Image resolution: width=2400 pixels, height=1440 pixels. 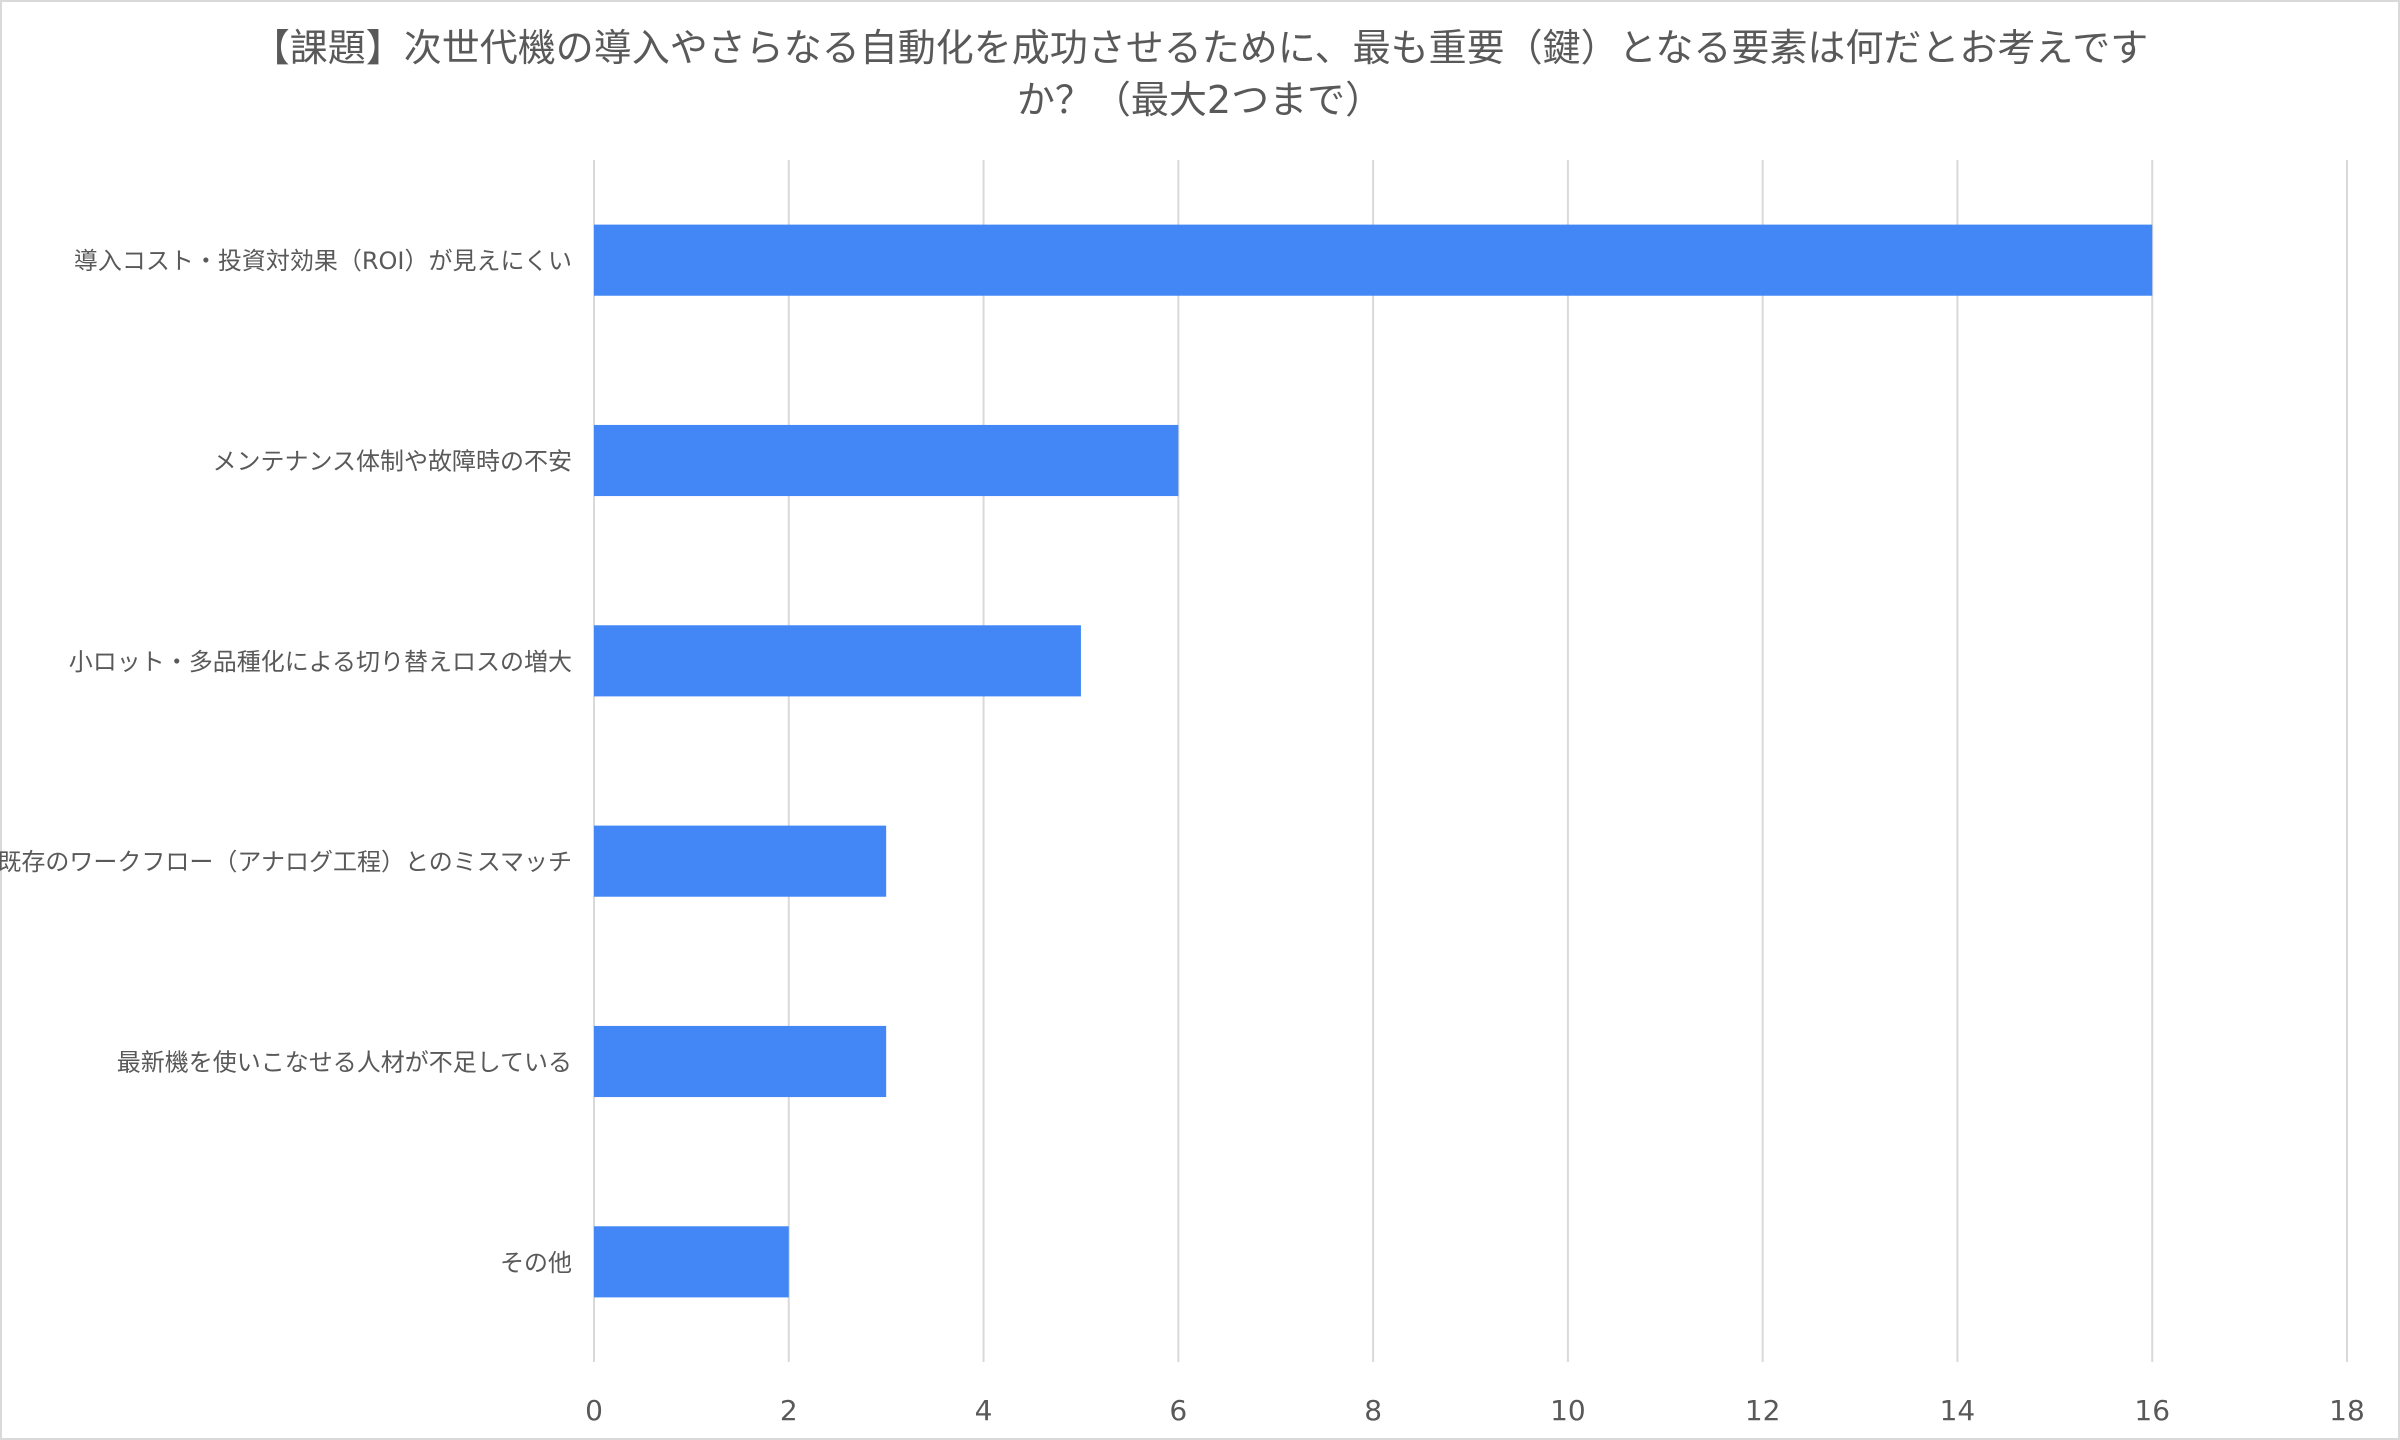 I want to click on x-tick-label-0: 0, so click(x=594, y=1410).